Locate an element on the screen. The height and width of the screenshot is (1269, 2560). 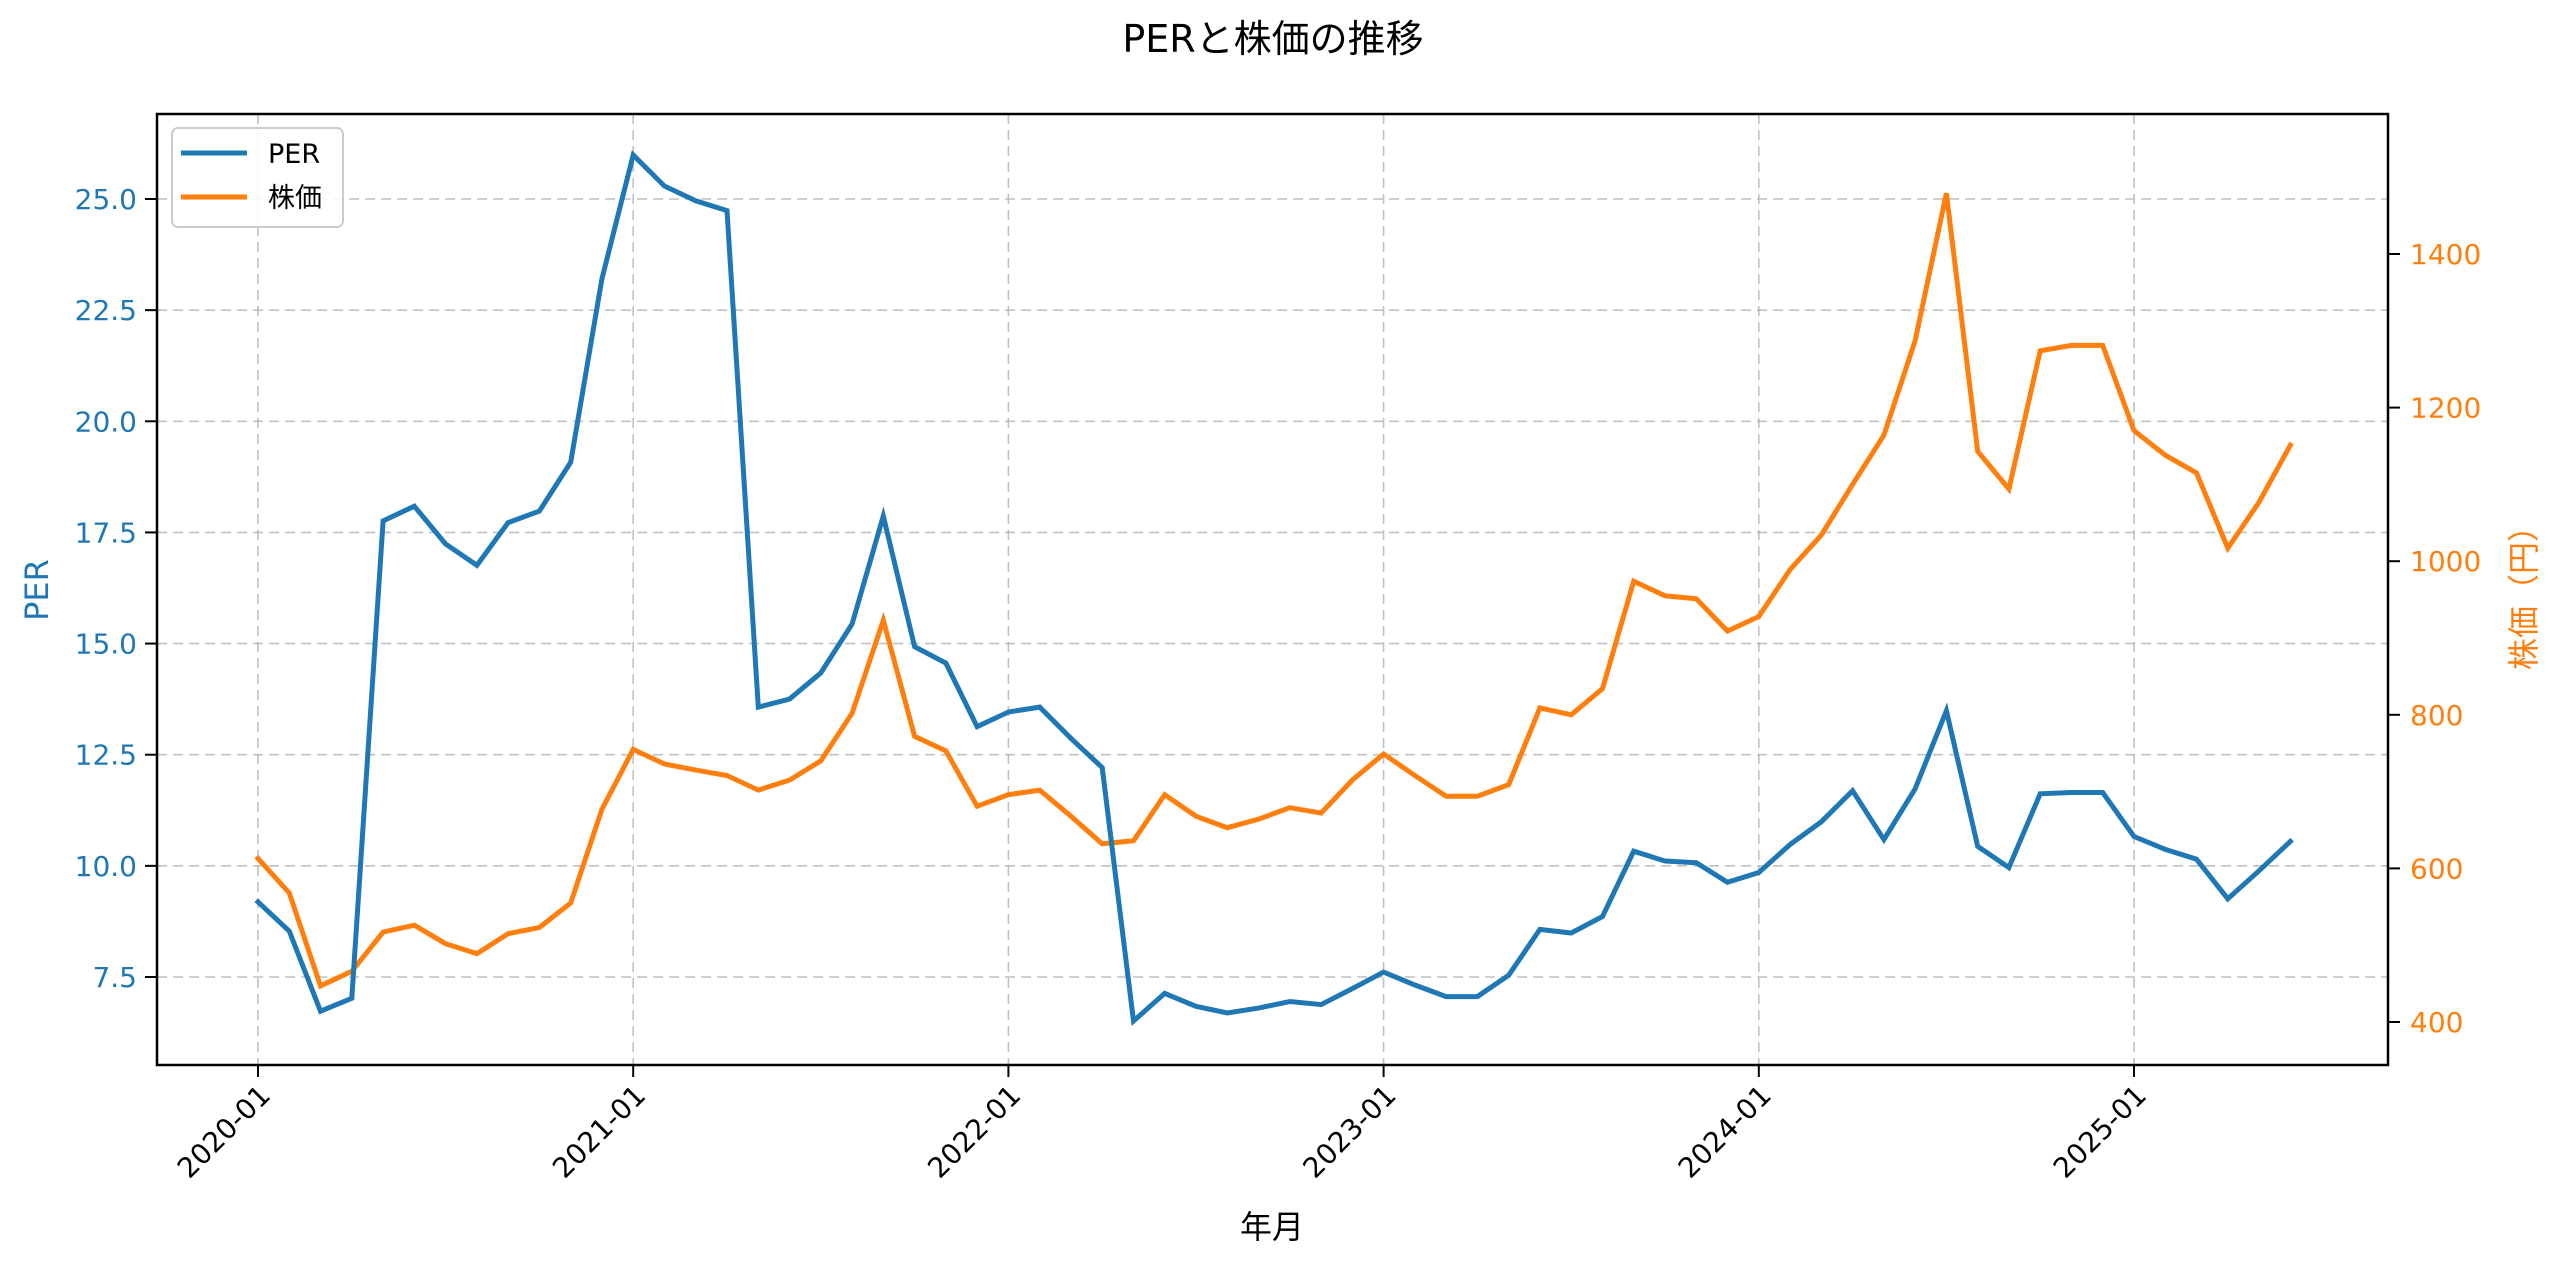
legend-price-label: 株価 is located at coordinates (295, 198).